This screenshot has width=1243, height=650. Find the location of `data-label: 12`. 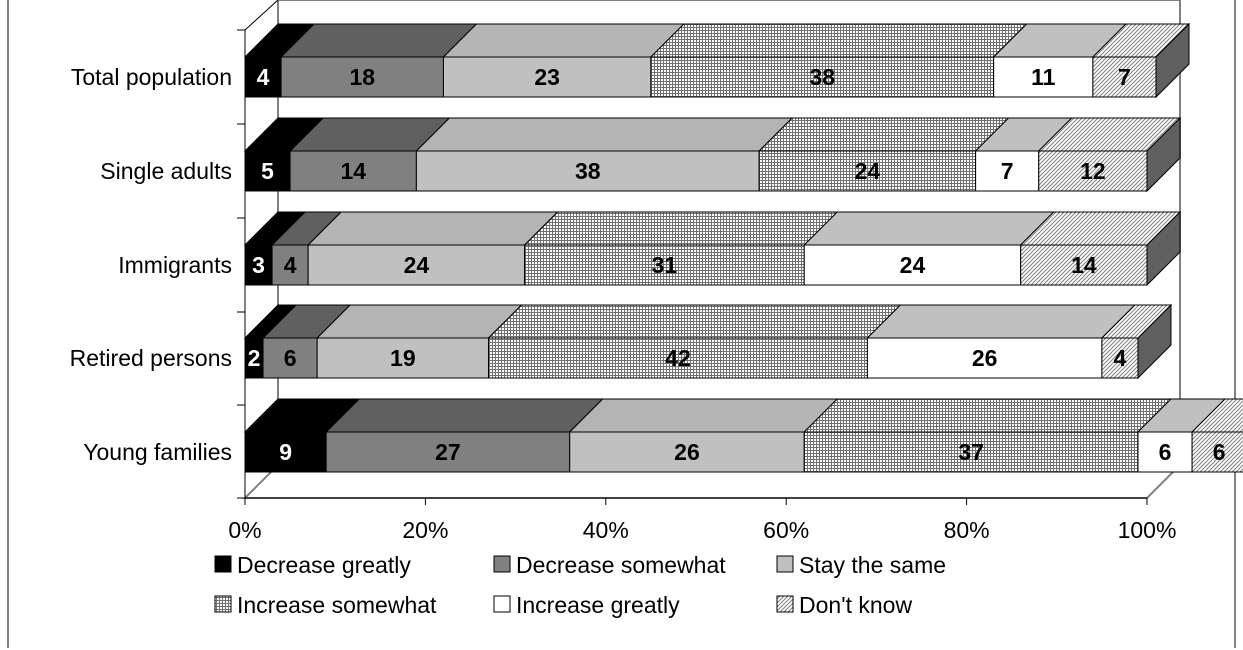

data-label: 12 is located at coordinates (1093, 171).